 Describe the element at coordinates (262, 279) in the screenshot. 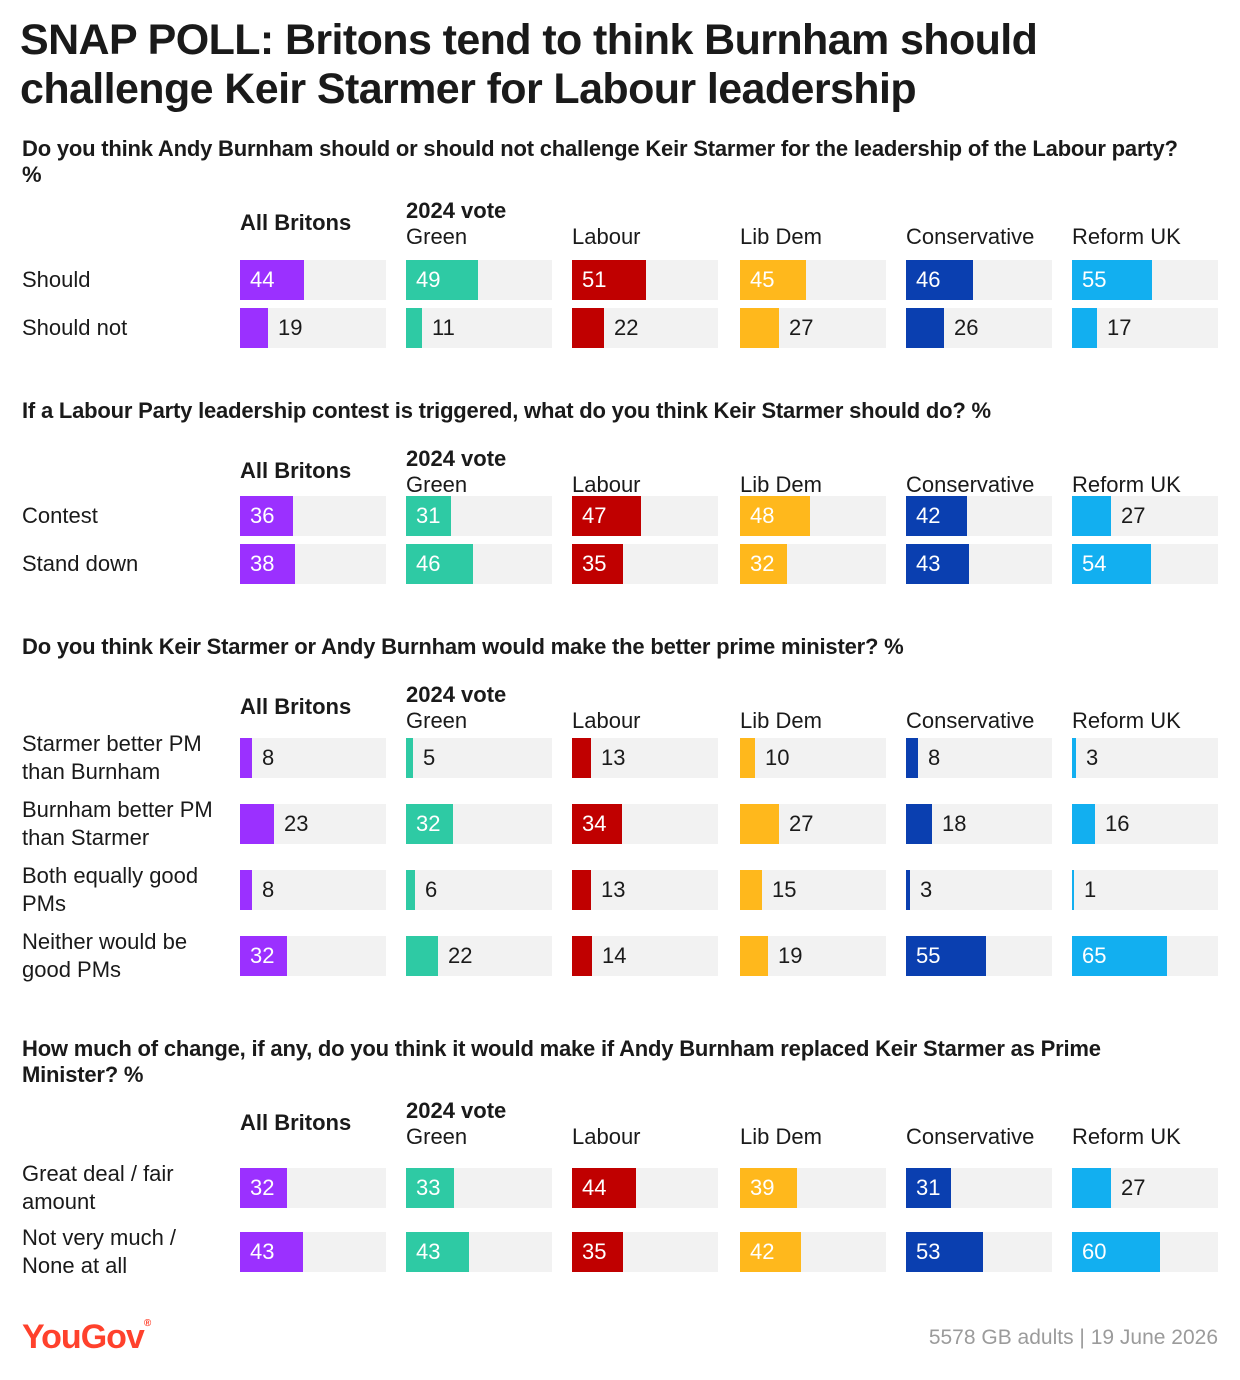

I see `data-label: 44` at that location.